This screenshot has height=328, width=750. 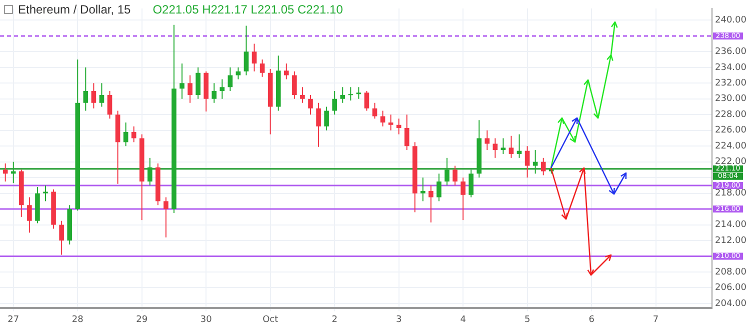 I want to click on y-tick-label: 230.00, so click(x=731, y=99).